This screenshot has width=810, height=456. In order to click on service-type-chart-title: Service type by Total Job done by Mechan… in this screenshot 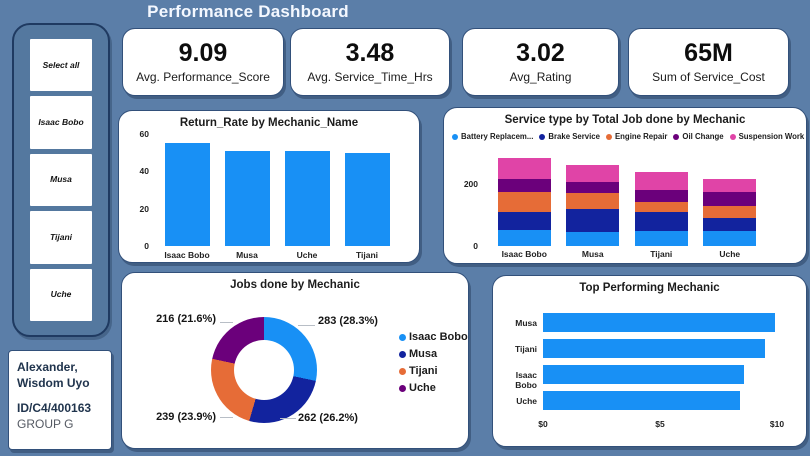, I will do `click(625, 120)`.